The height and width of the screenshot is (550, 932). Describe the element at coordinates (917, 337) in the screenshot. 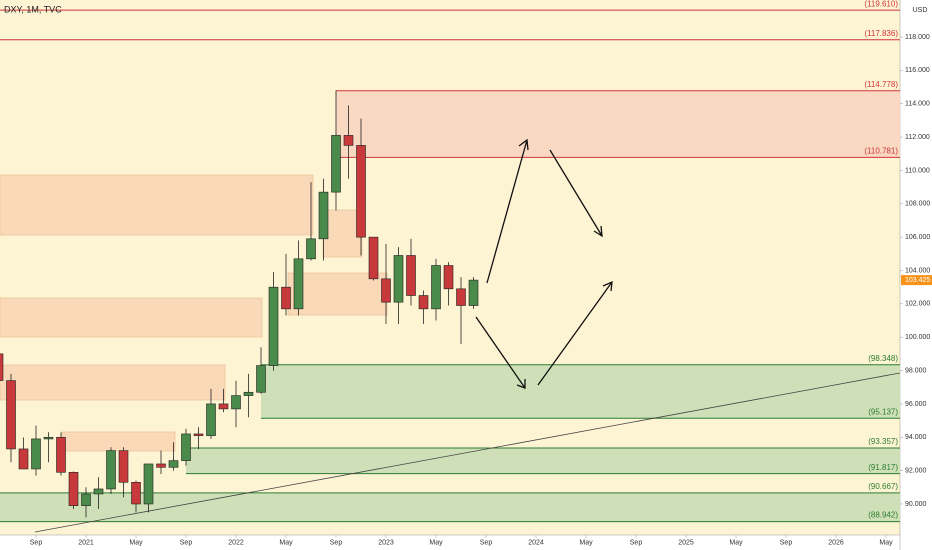

I see `y-tick-label: 100.000` at that location.